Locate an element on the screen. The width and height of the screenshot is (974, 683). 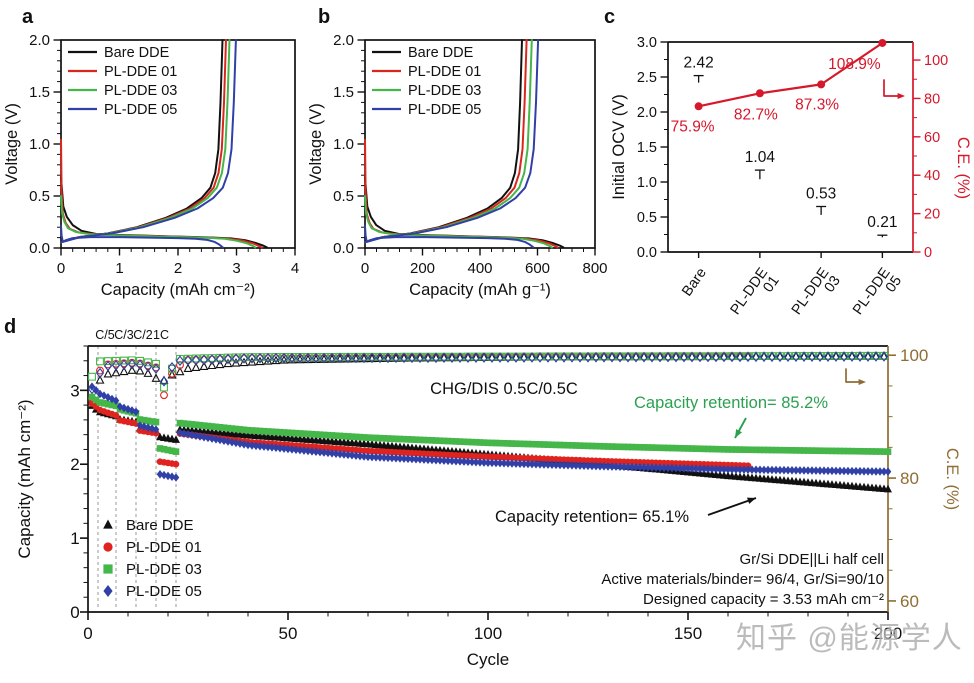
x-tick-label: 100 is located at coordinates (488, 633).